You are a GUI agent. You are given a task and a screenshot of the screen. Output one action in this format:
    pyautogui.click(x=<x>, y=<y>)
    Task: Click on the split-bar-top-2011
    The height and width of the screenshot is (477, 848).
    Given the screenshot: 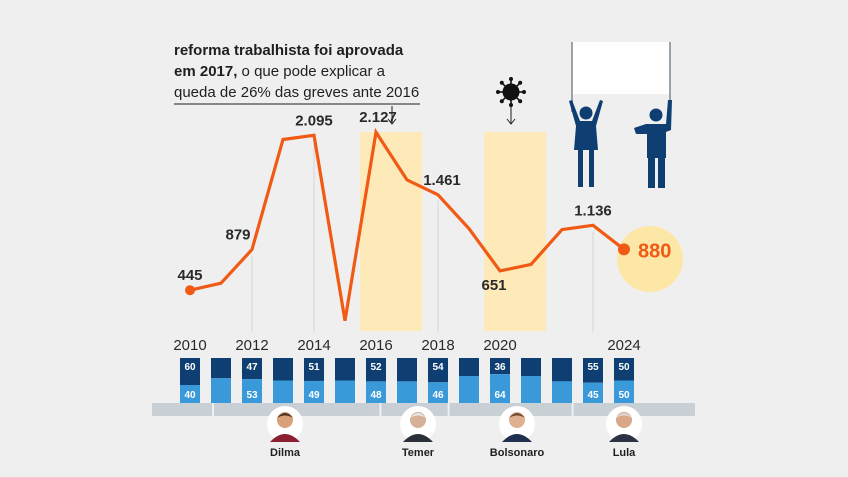 What is the action you would take?
    pyautogui.click(x=221, y=368)
    